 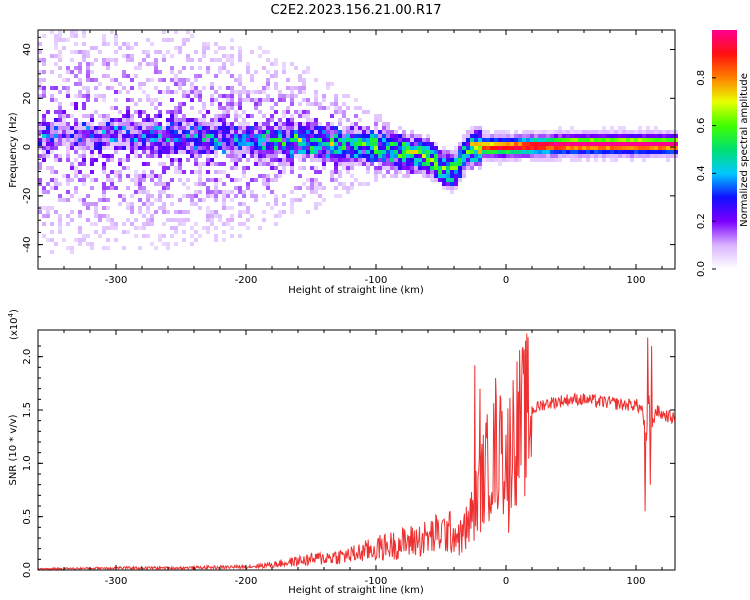 What do you see at coordinates (376, 581) in the screenshot?
I see `x-tick-label: -100` at bounding box center [376, 581].